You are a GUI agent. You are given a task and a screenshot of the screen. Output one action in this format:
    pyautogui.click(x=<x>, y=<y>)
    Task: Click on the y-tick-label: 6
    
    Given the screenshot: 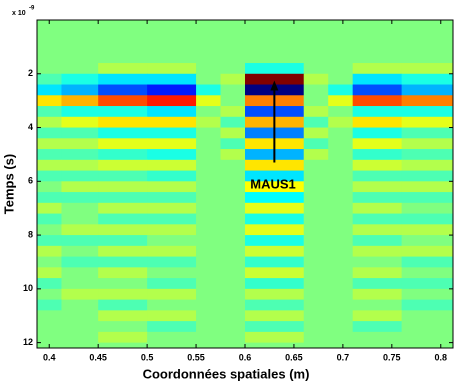 What is the action you would take?
    pyautogui.click(x=30, y=181)
    